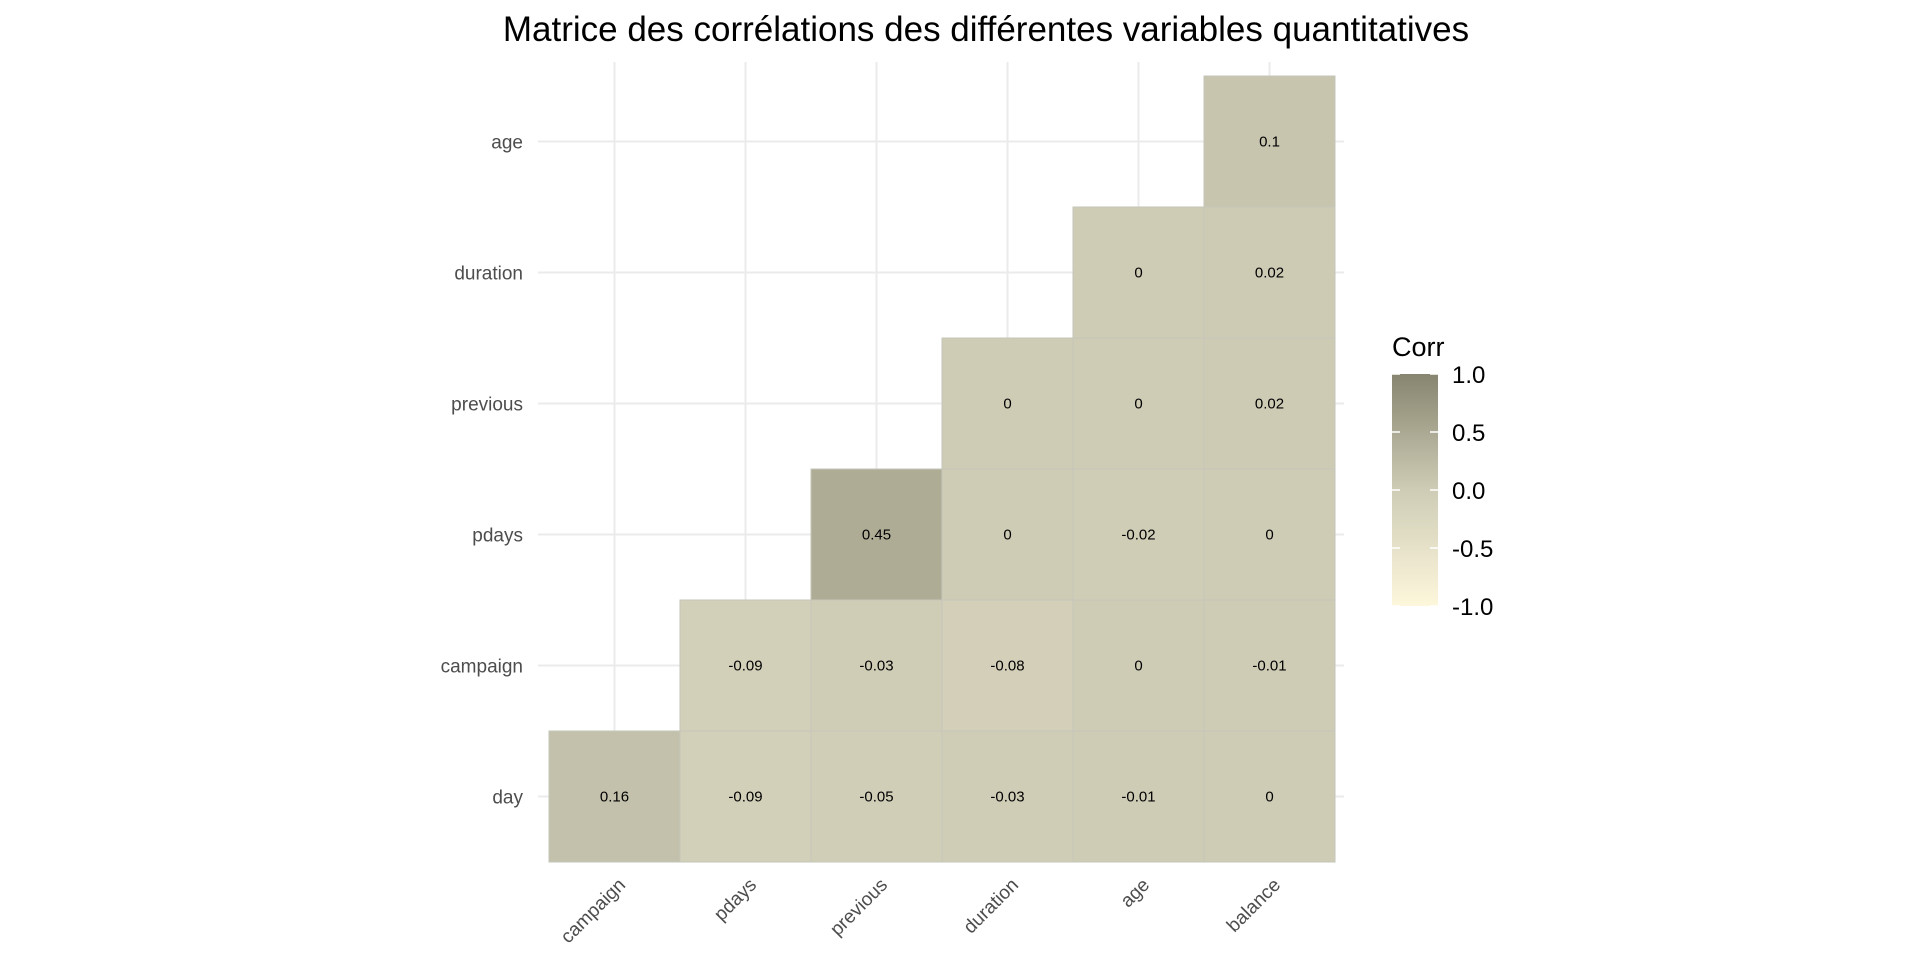 This screenshot has width=1920, height=965. I want to click on cell-label-age-campaign: 0, so click(1138, 666).